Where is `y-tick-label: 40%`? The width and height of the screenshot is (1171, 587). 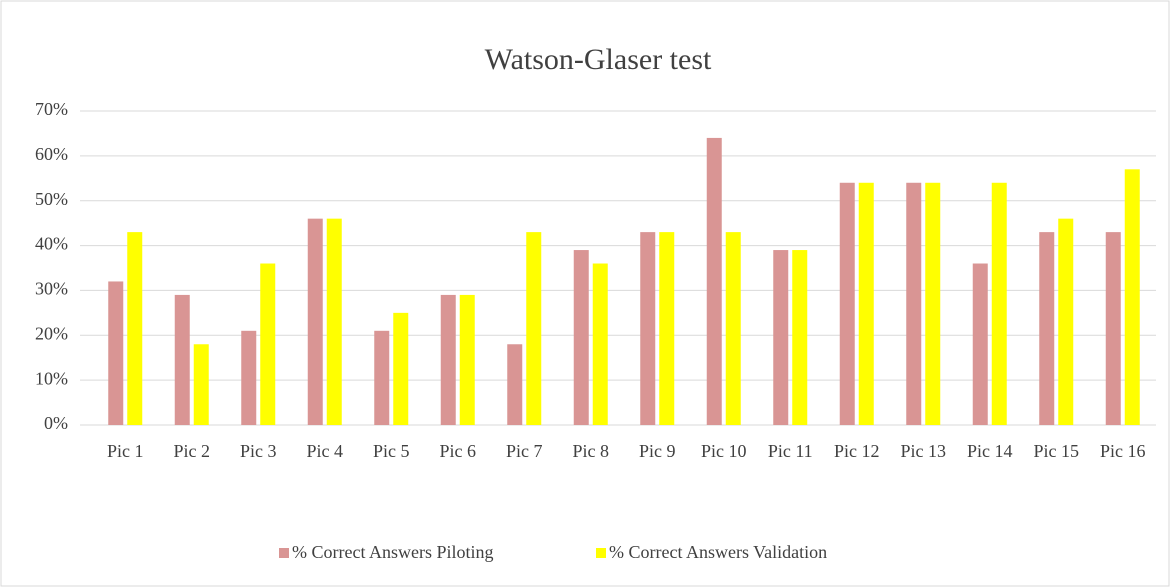 y-tick-label: 40% is located at coordinates (51, 244).